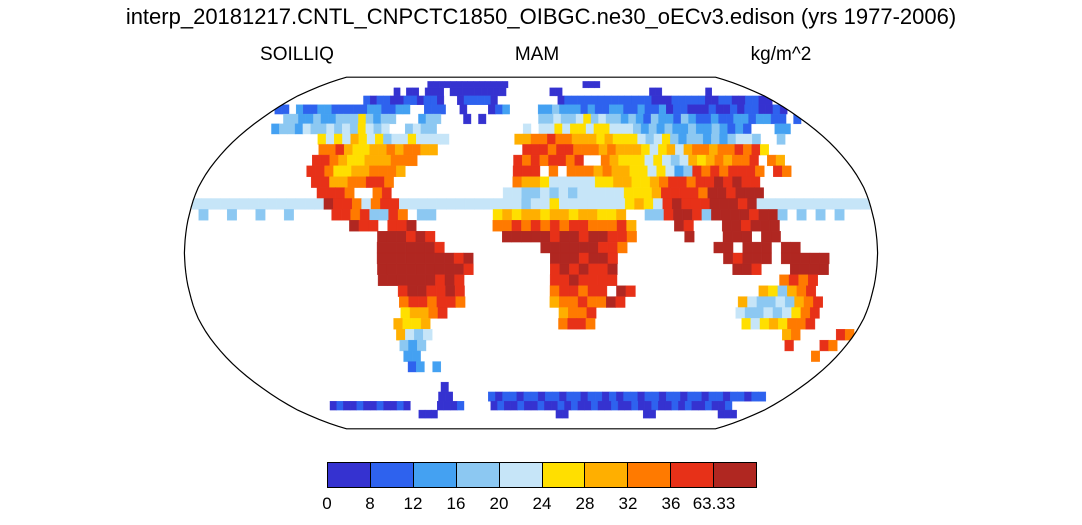 Image resolution: width=1082 pixels, height=525 pixels. Describe the element at coordinates (671, 503) in the screenshot. I see `colorbar-tick-label: 36` at that location.